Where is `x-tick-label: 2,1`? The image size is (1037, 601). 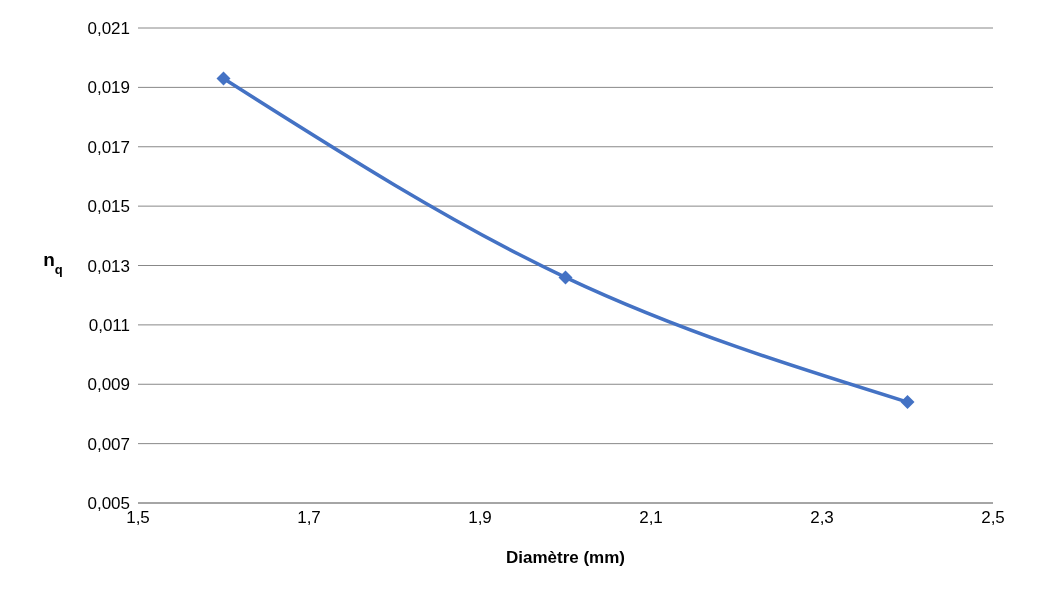 x-tick-label: 2,1 is located at coordinates (651, 518).